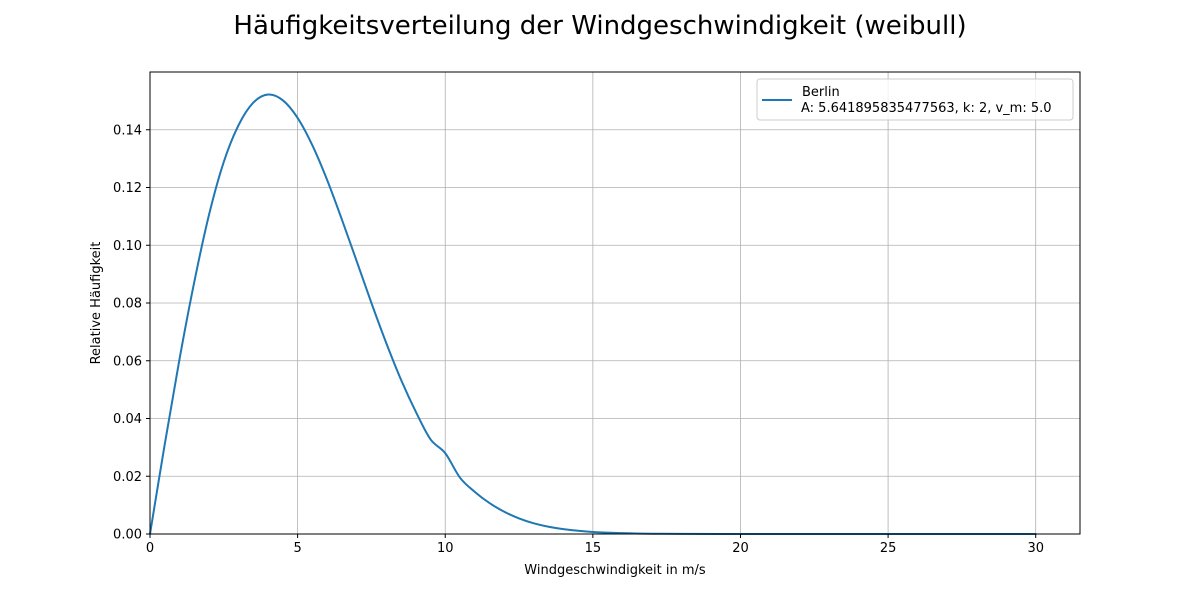  What do you see at coordinates (96, 303) in the screenshot?
I see `y-axis-label: Relative Häufigkeit` at bounding box center [96, 303].